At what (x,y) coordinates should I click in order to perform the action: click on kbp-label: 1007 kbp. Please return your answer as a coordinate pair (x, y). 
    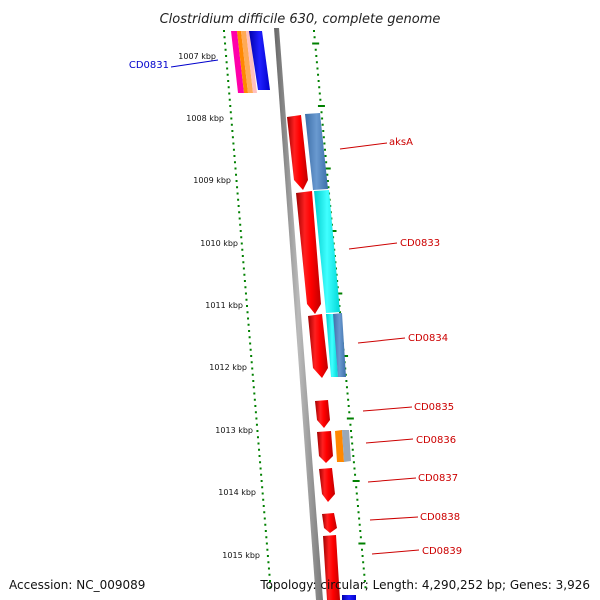
    Looking at the image, I should click on (197, 56).